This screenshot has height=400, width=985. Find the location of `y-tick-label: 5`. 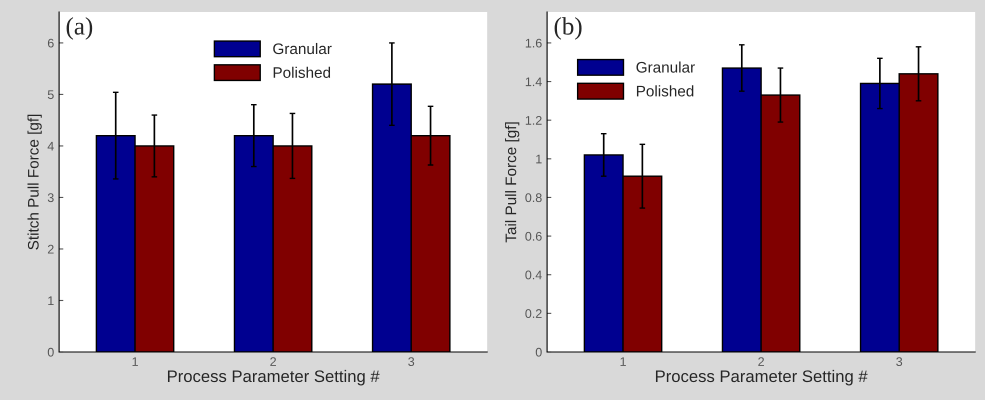

y-tick-label: 5 is located at coordinates (51, 95).